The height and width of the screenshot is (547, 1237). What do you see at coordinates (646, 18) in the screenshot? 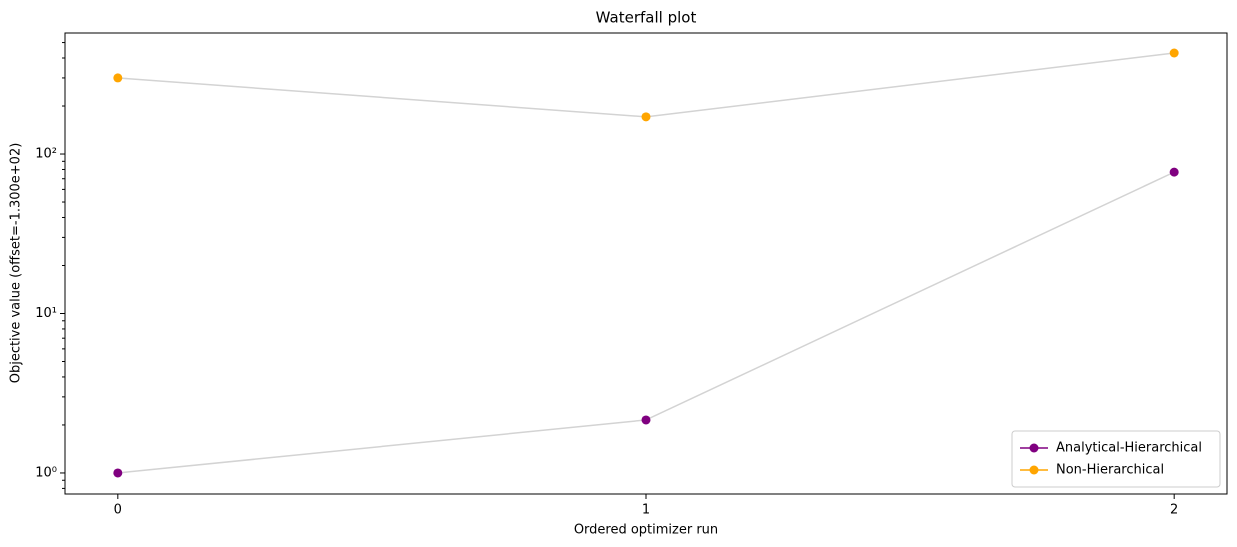
I see `chart-title: Waterfall plot` at bounding box center [646, 18].